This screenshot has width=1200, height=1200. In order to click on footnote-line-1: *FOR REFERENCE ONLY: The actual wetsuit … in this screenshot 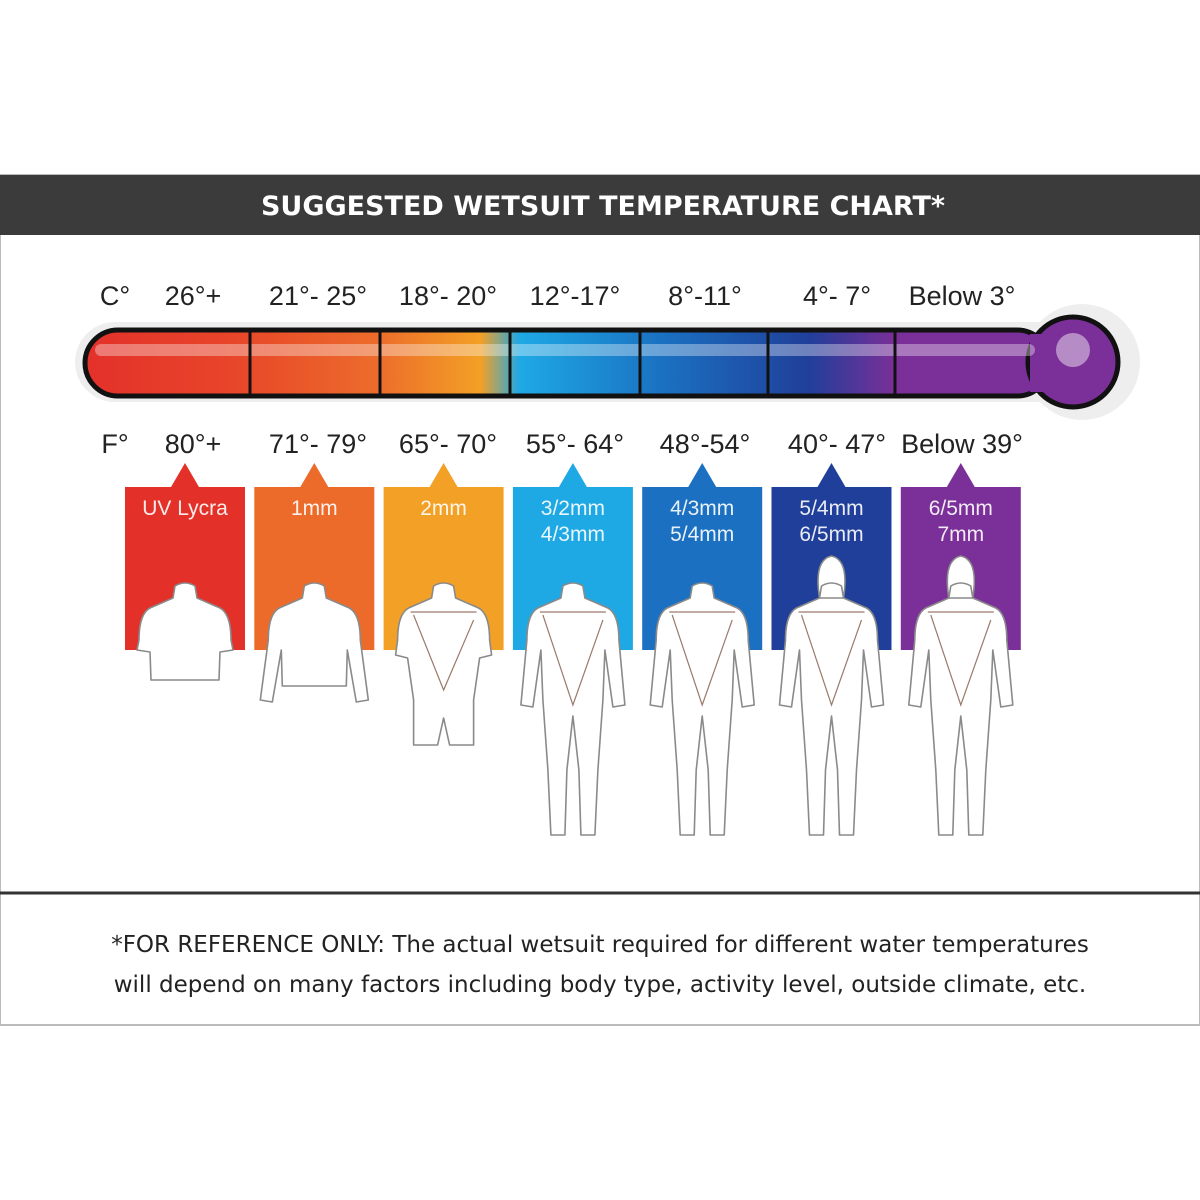, I will do `click(600, 945)`.